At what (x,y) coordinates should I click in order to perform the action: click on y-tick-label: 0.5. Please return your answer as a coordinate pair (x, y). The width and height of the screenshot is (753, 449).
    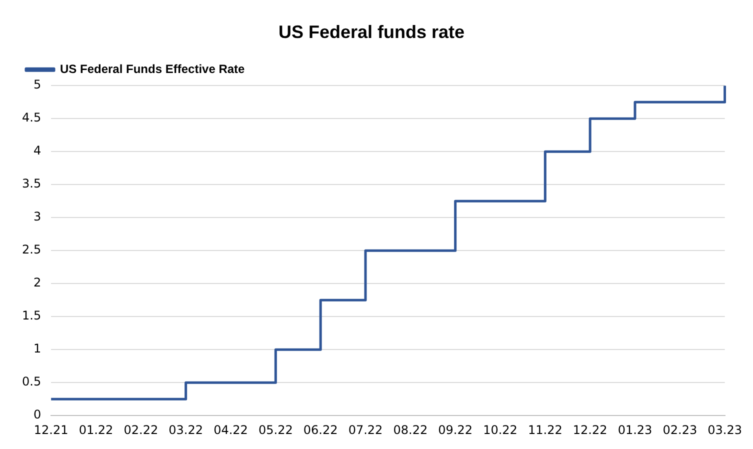
    Looking at the image, I should click on (32, 381).